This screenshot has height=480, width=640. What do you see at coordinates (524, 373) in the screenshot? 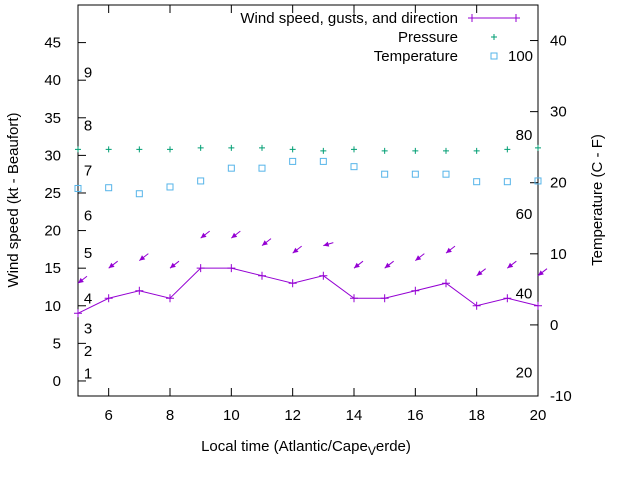
I see `fahrenheit-label: 20` at bounding box center [524, 373].